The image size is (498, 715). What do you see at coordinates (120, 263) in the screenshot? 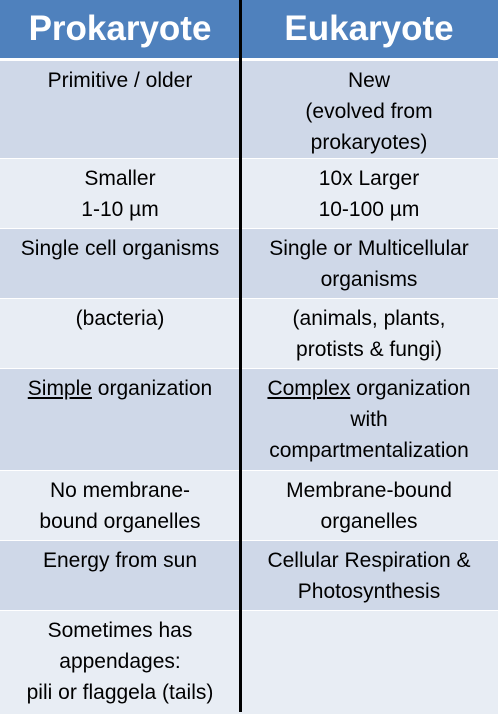
I see `cell-prokaryote: Single cell organisms` at bounding box center [120, 263].